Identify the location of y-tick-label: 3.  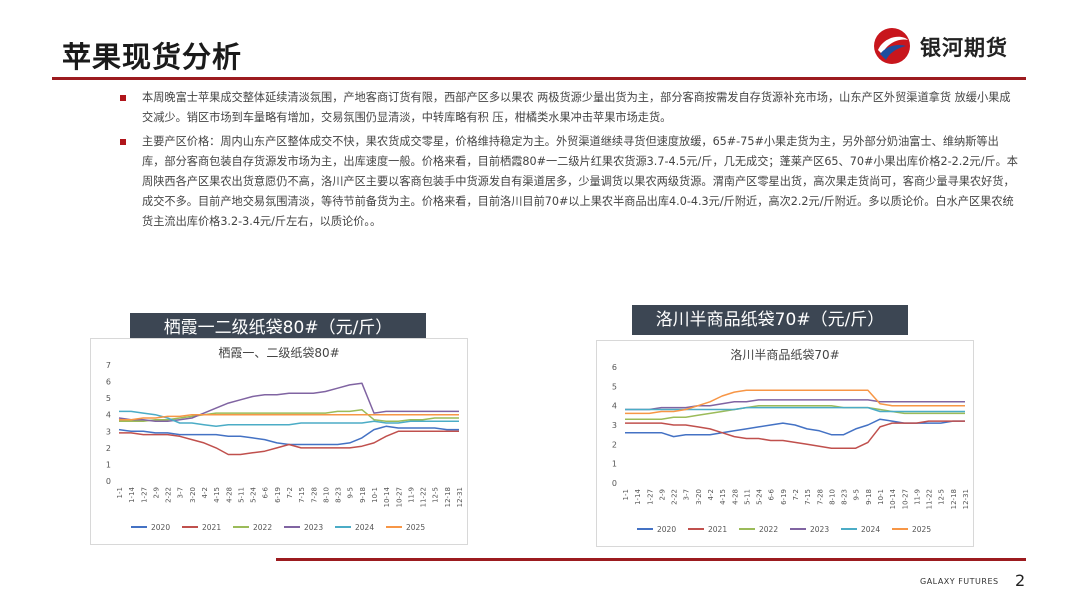
(108, 431).